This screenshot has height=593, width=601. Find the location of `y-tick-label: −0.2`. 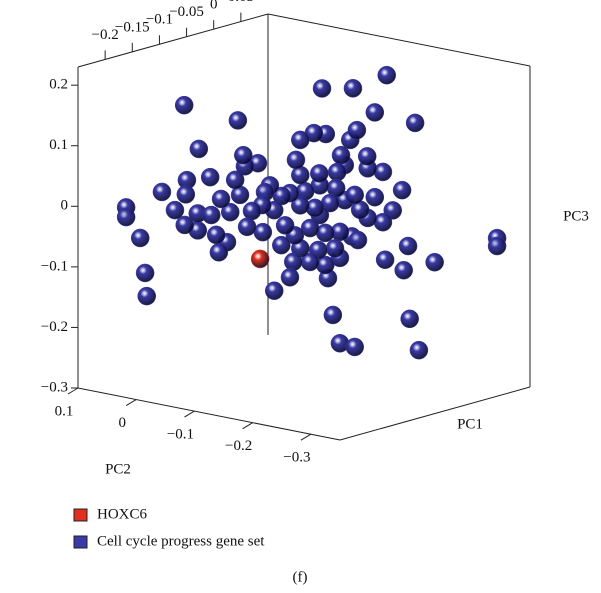

y-tick-label: −0.2 is located at coordinates (238, 446).